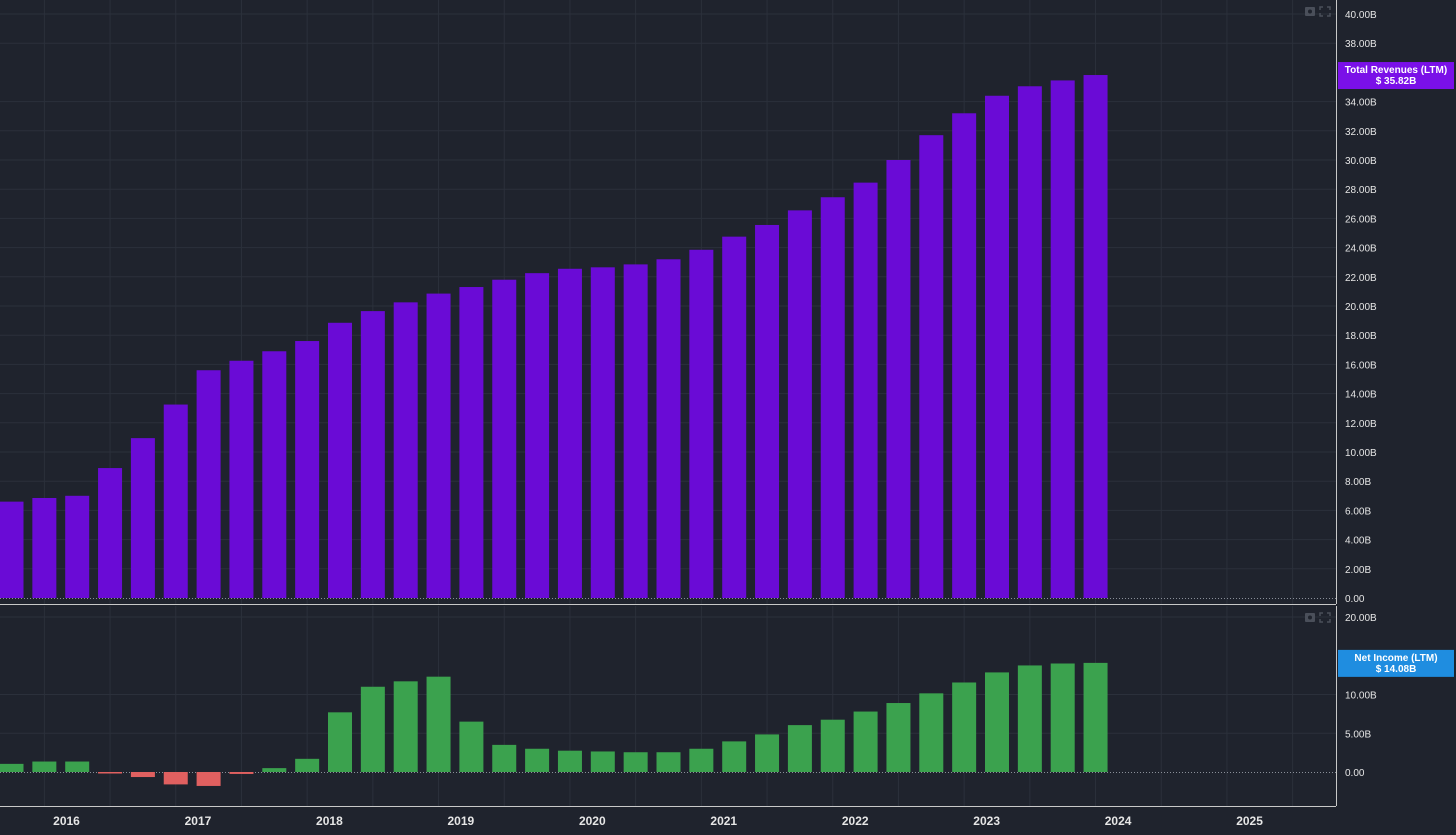 The image size is (1456, 835). What do you see at coordinates (986, 821) in the screenshot?
I see `x-tick-label: 2023` at bounding box center [986, 821].